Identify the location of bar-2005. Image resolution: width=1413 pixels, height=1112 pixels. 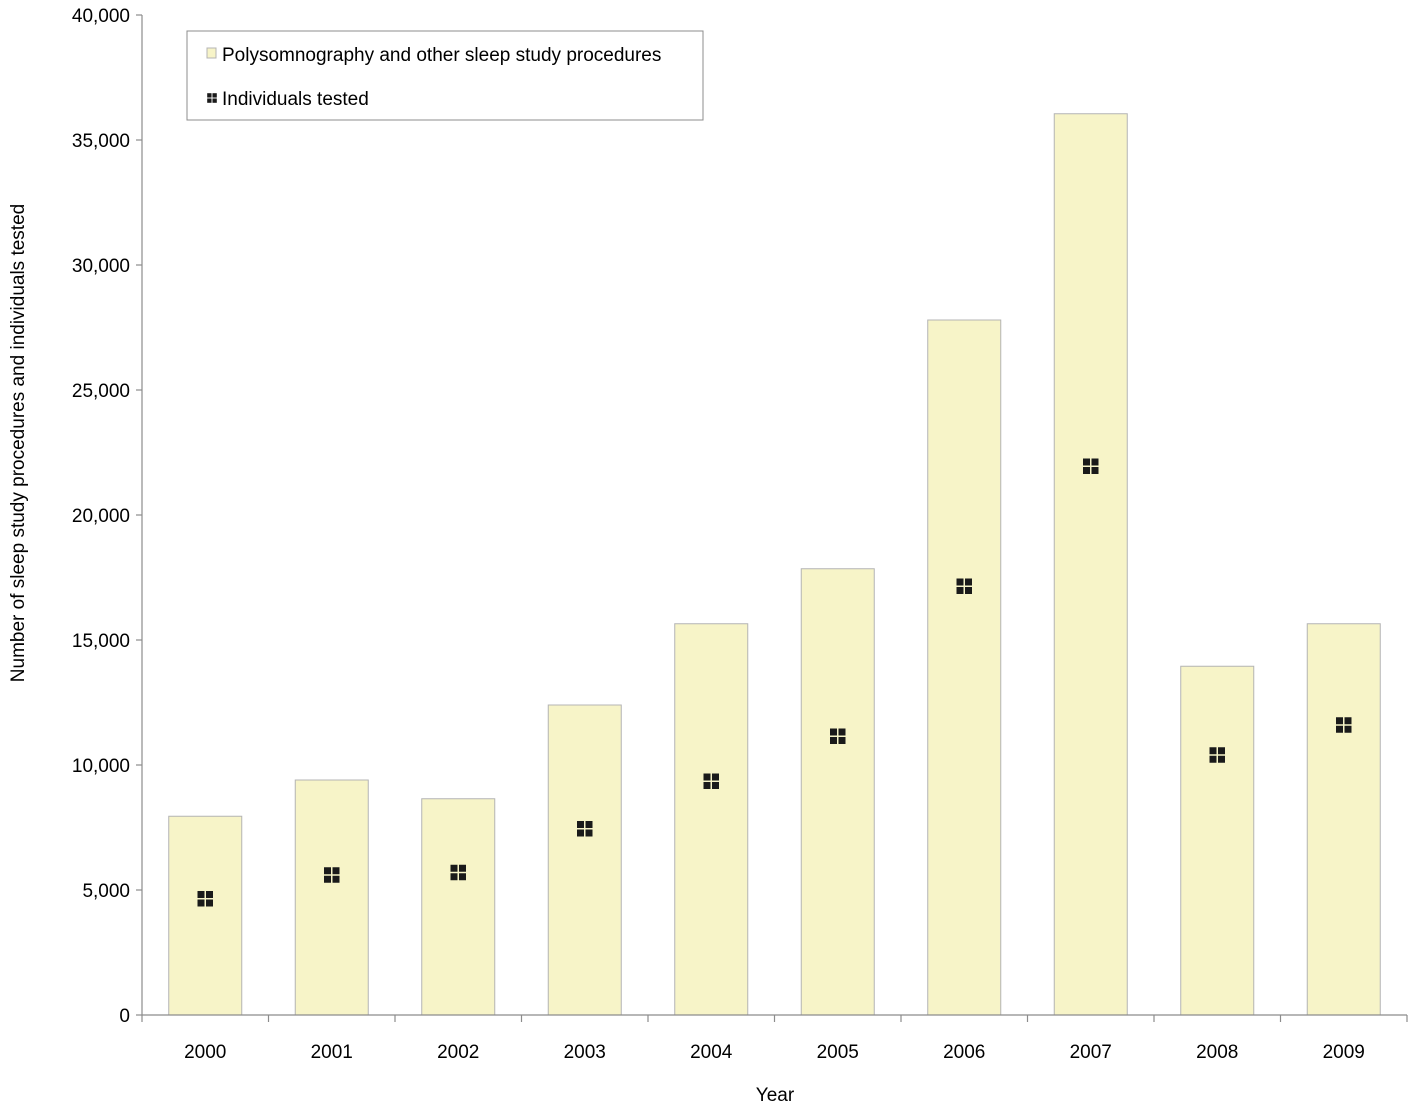
(837, 792).